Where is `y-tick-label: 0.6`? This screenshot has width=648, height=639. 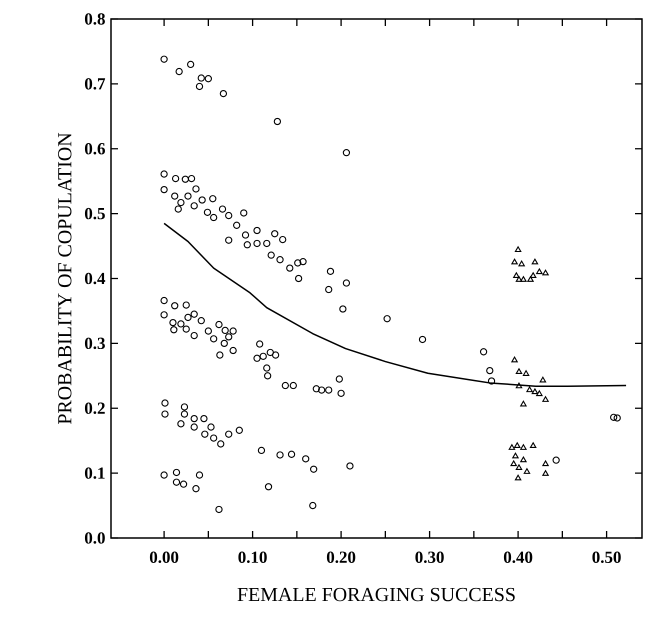 y-tick-label: 0.6 is located at coordinates (94, 148).